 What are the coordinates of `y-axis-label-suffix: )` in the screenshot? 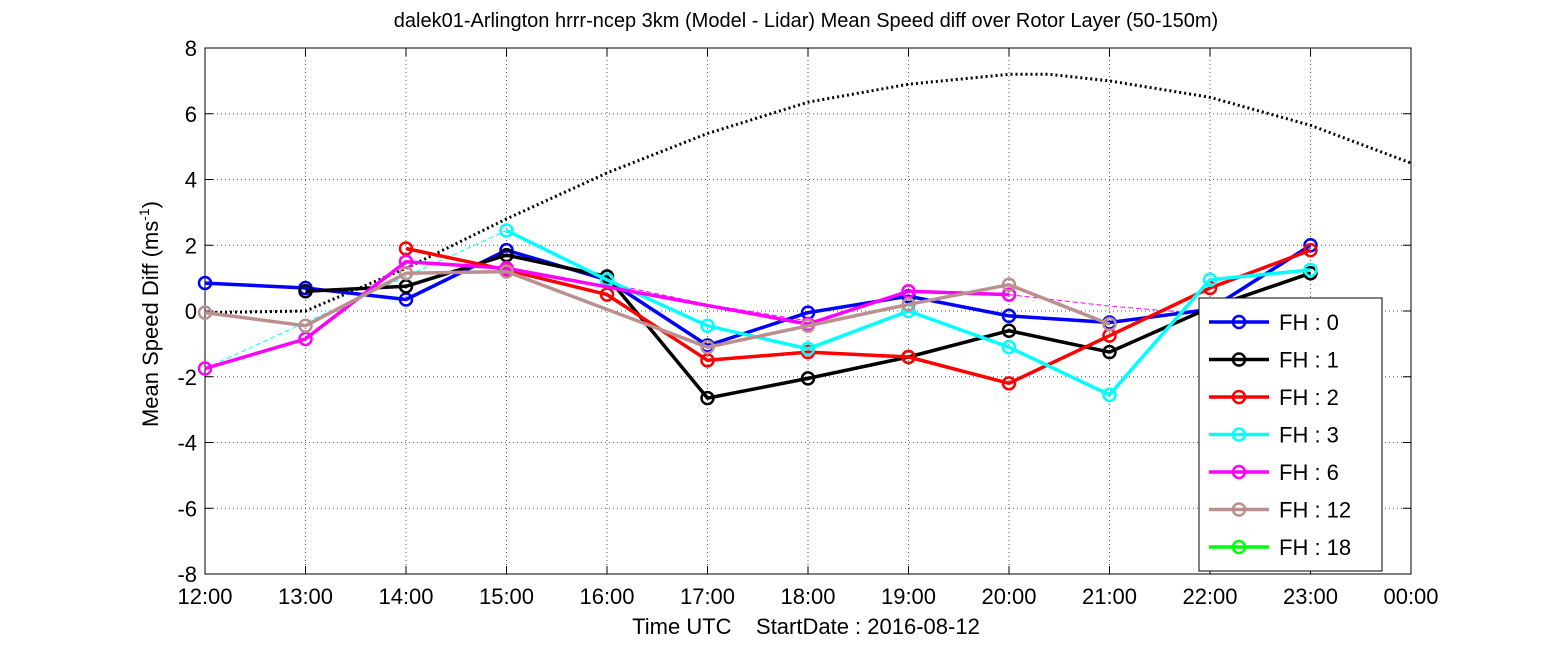 It's located at (150, 204).